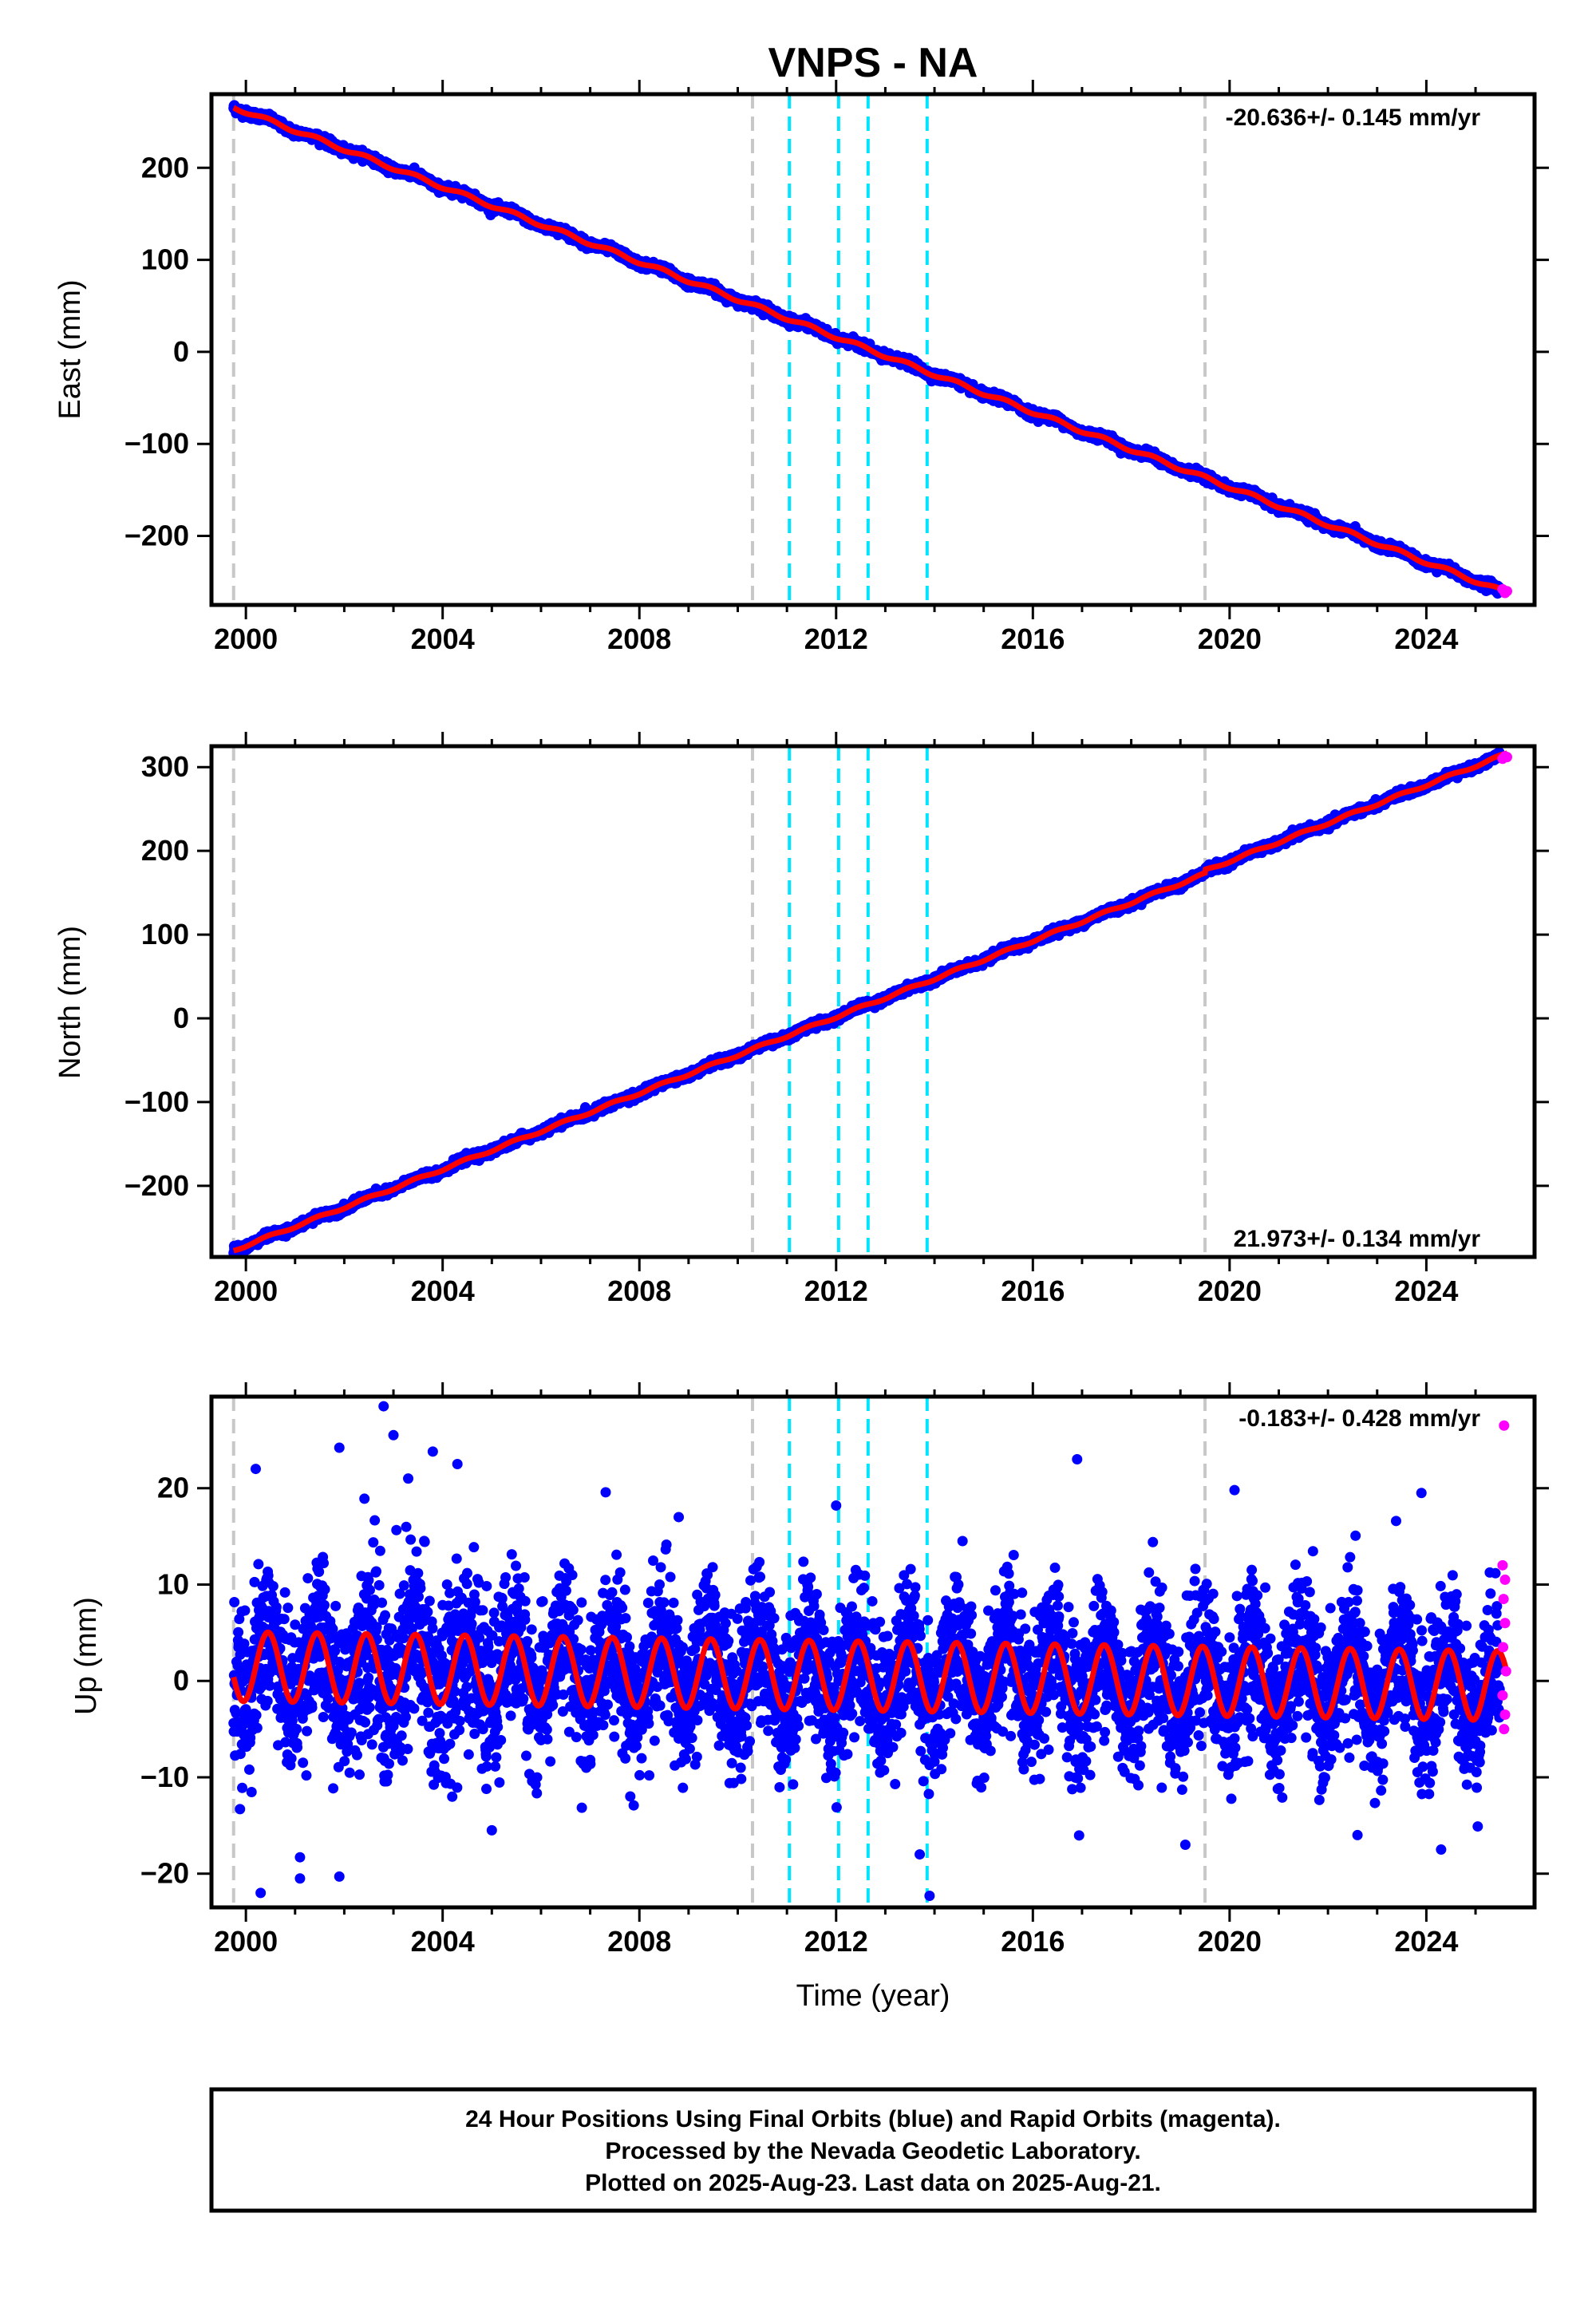 The height and width of the screenshot is (2316, 1596). I want to click on figure-title: VNPS - NA, so click(873, 63).